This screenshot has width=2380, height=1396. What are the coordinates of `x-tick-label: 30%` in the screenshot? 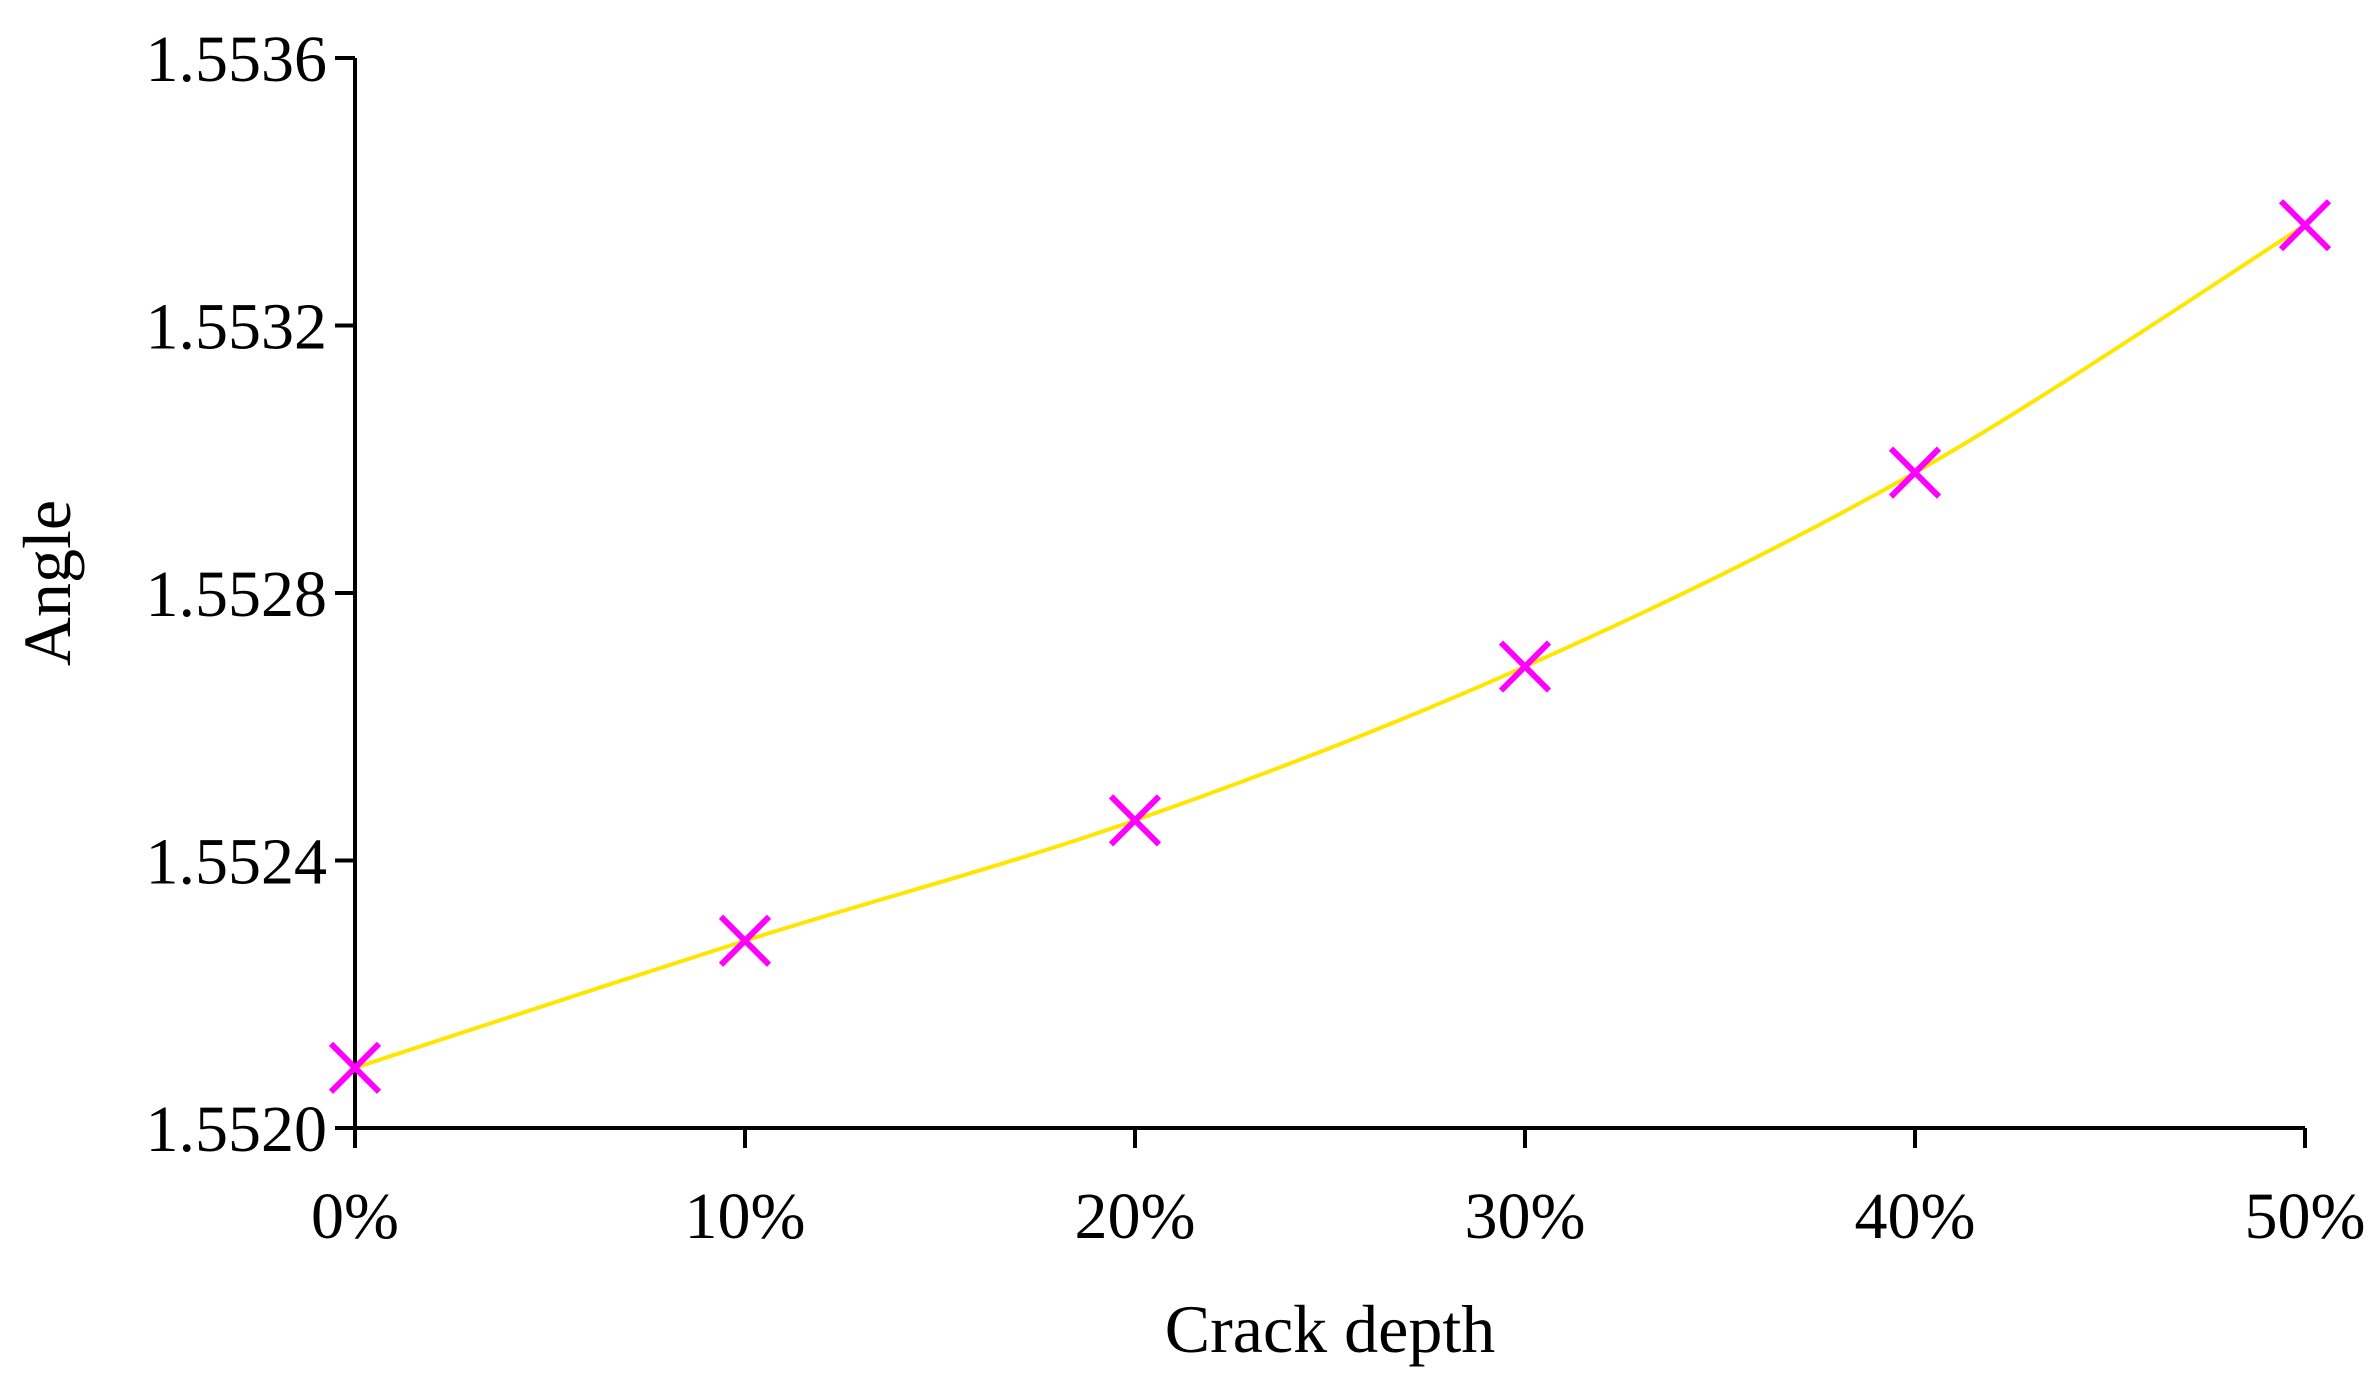 It's located at (1525, 1216).